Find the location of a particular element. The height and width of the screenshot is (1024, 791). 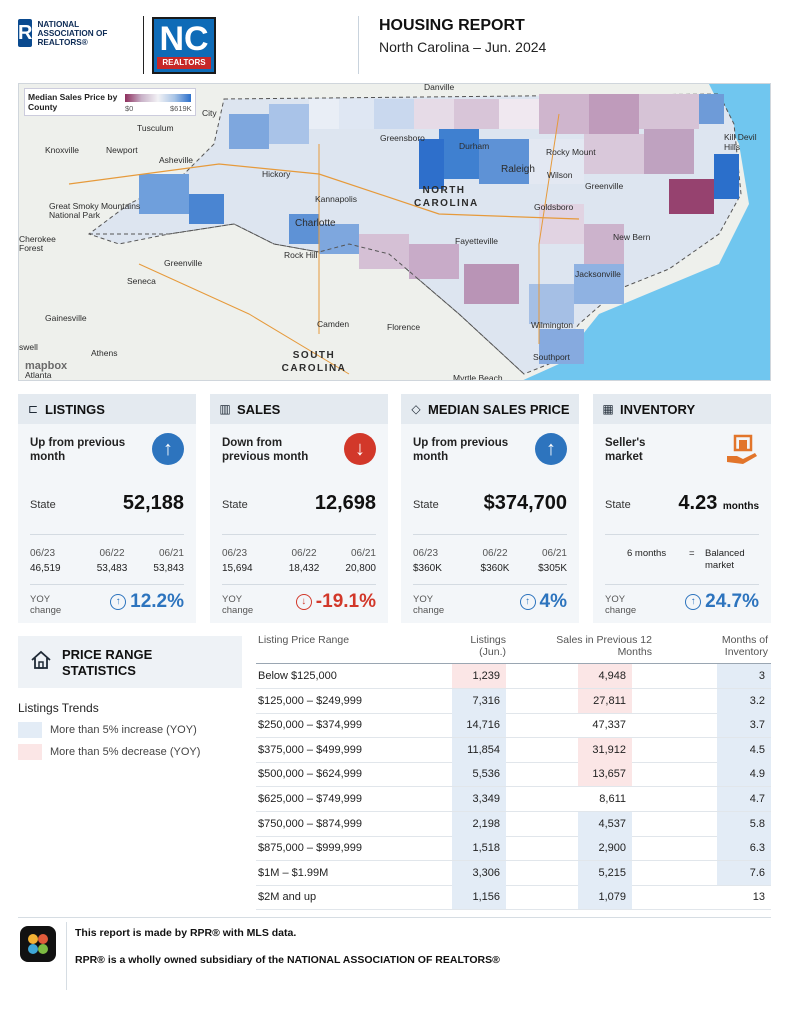

cell-months-inventory: 6.3 is located at coordinates (744, 848).